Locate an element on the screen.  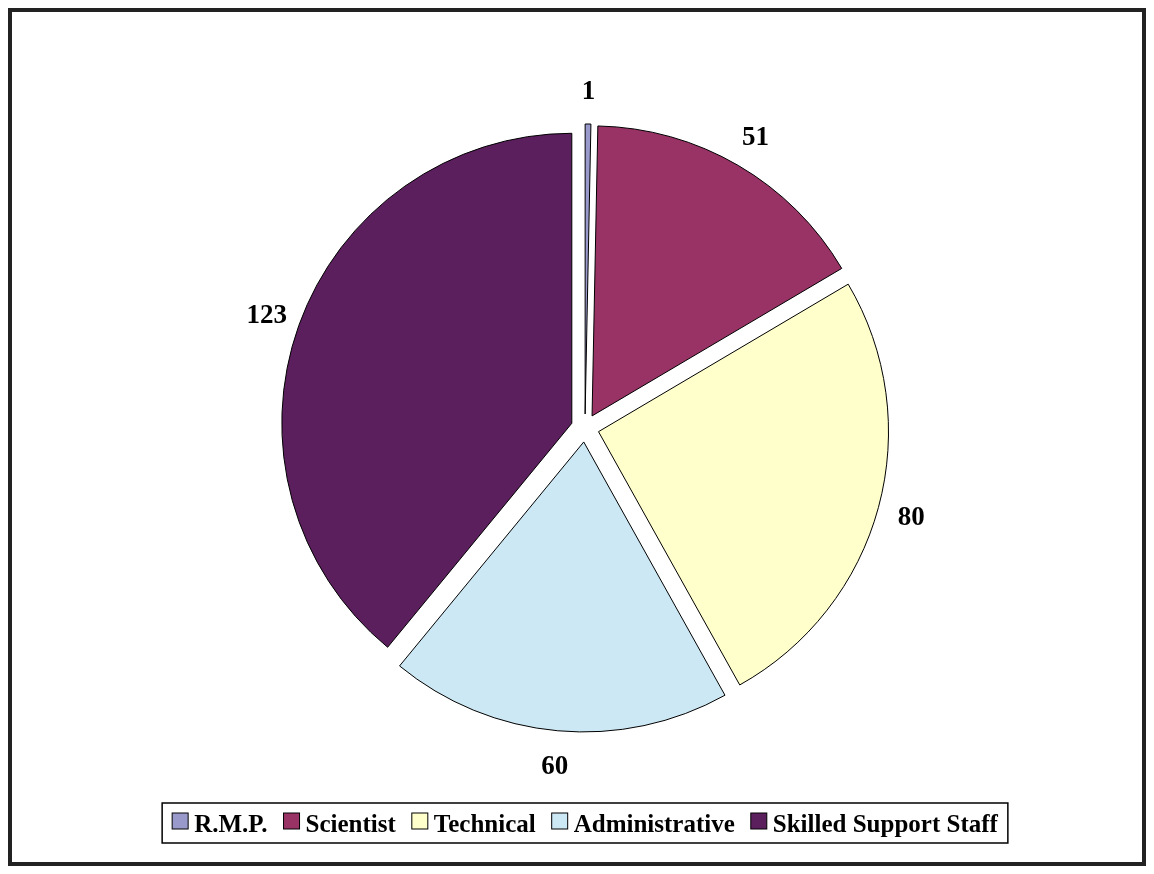
legend-label: Scientist is located at coordinates (351, 823).